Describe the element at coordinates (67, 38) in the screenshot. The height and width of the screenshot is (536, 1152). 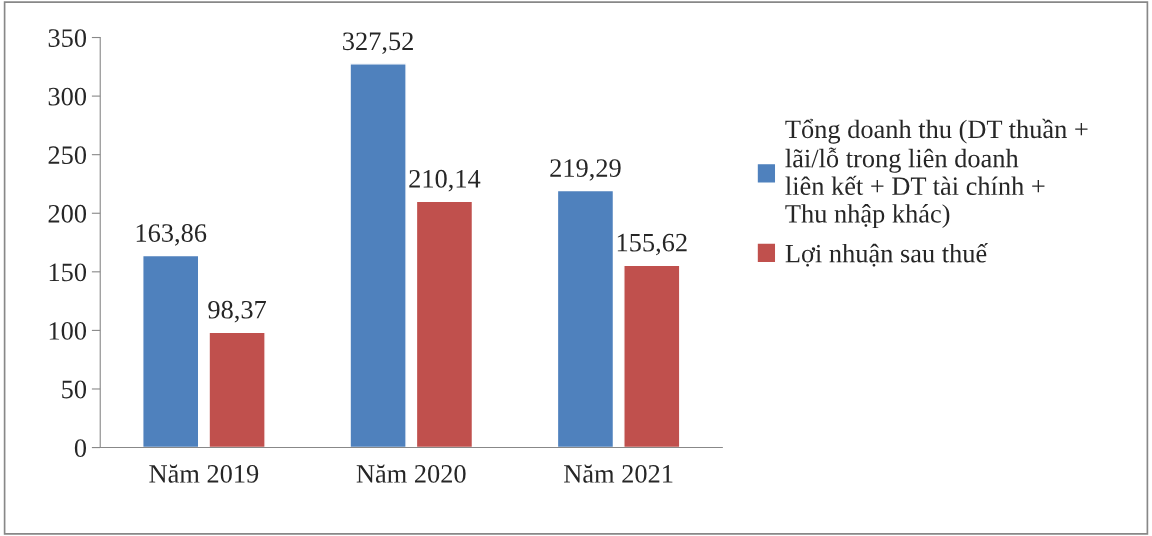
I see `y-tick-label: 350` at that location.